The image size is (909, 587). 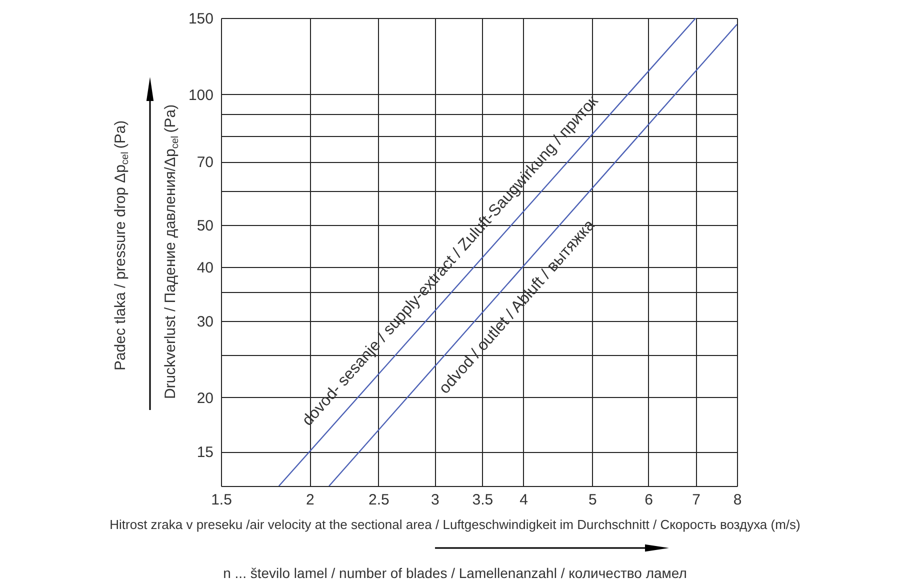 What do you see at coordinates (205, 322) in the screenshot?
I see `y-tick-label: 30` at bounding box center [205, 322].